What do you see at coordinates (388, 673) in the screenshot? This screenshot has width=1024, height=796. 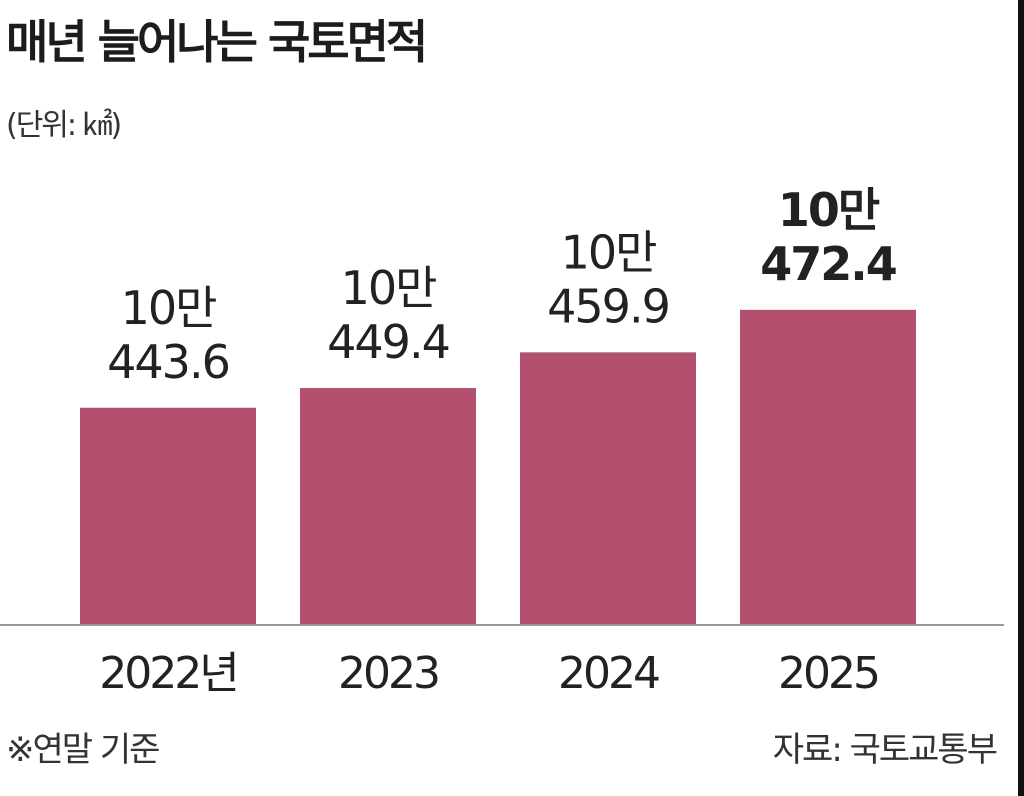 I see `x-tick-label-1: 2023` at bounding box center [388, 673].